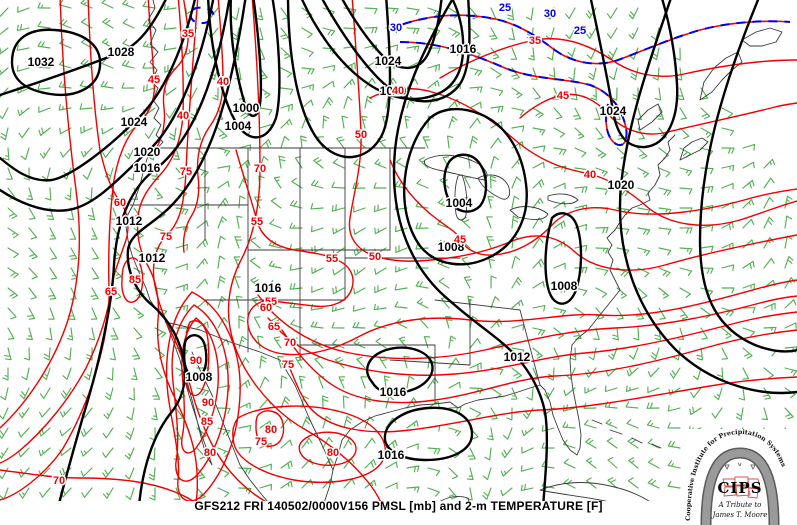 The height and width of the screenshot is (525, 797). What do you see at coordinates (361, 135) in the screenshot?
I see `isotherm-label: 50` at bounding box center [361, 135].